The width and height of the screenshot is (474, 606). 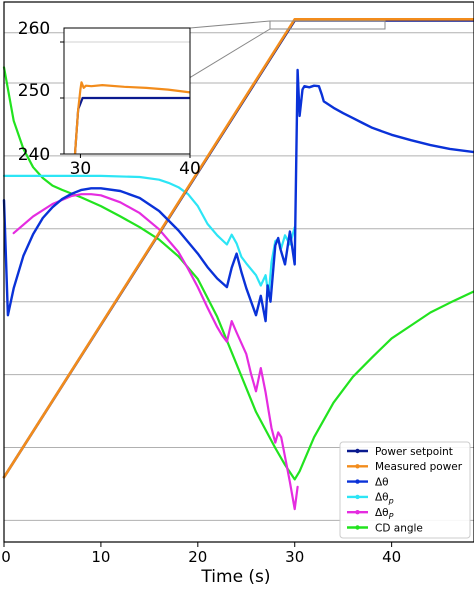 What do you see at coordinates (197, 557) in the screenshot?
I see `x-tick-label: 20` at bounding box center [197, 557].